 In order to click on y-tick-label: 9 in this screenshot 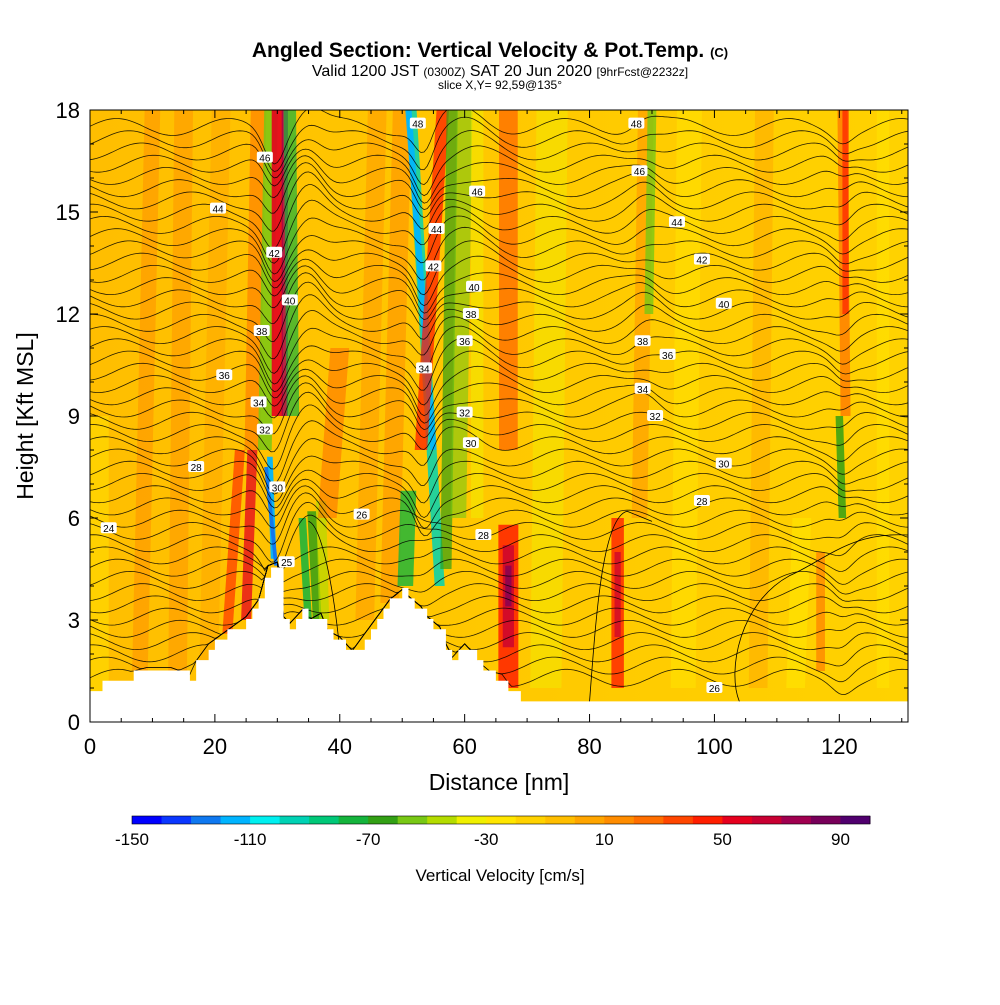, I will do `click(74, 416)`.